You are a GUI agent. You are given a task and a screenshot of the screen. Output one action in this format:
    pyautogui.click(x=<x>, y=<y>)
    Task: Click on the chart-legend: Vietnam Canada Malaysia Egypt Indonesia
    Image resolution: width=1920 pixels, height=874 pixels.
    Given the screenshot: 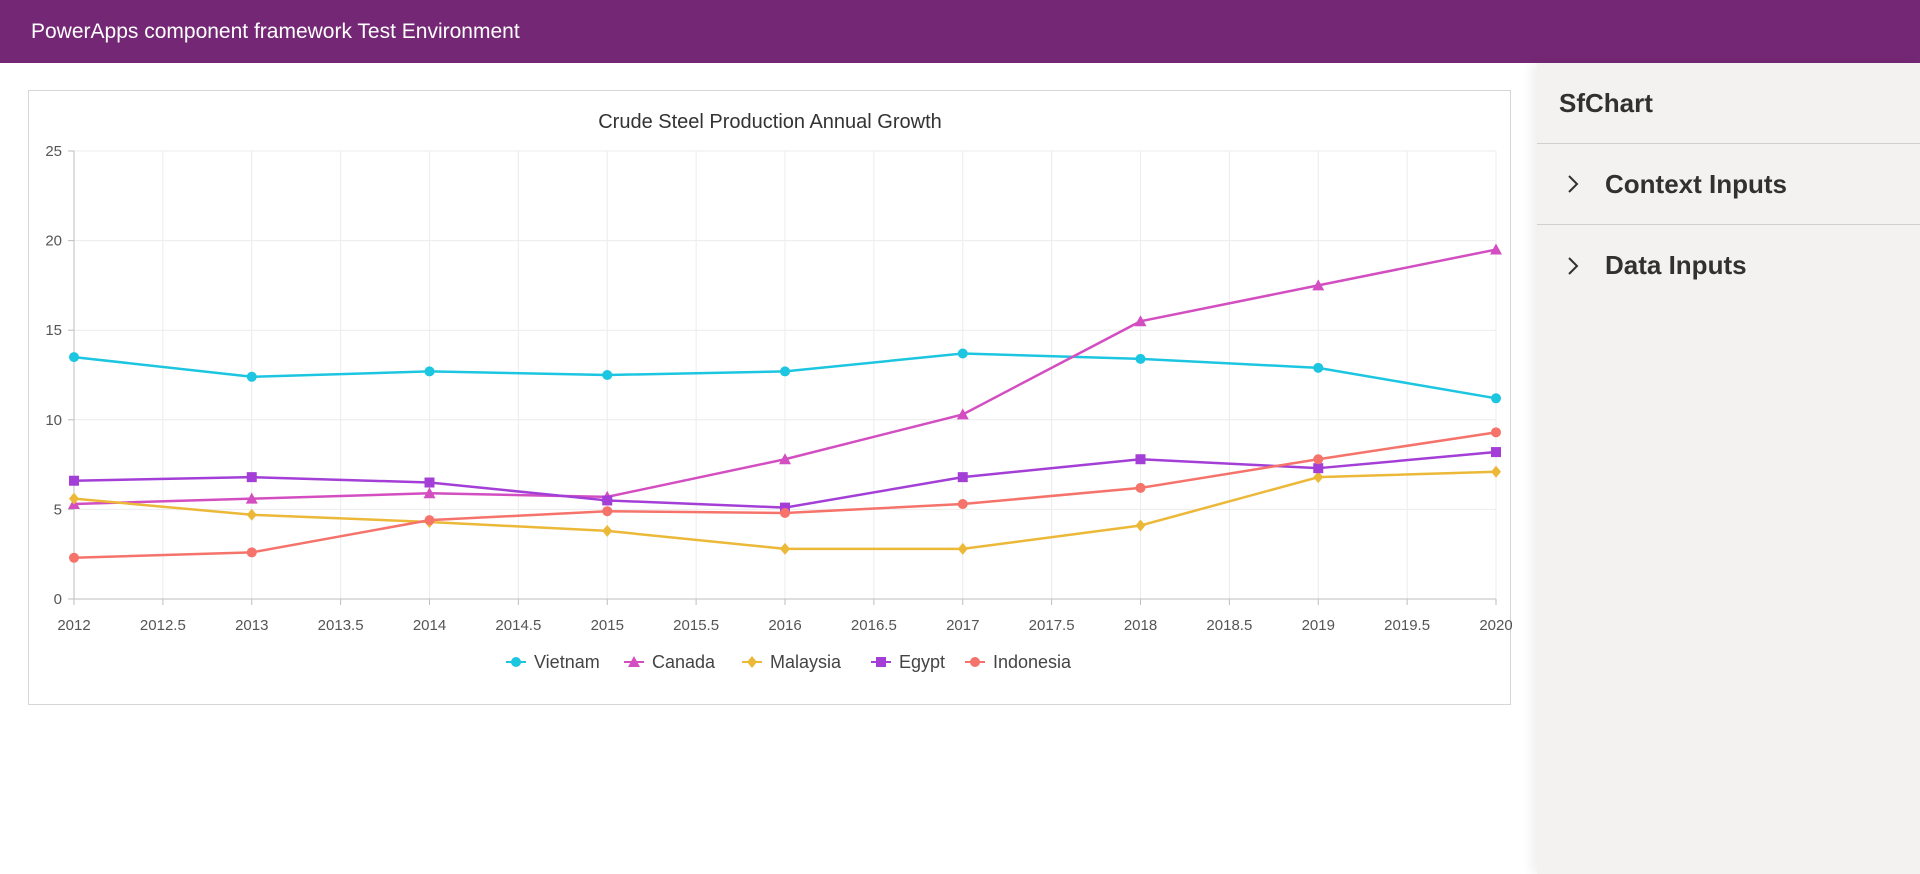 What is the action you would take?
    pyautogui.click(x=789, y=662)
    